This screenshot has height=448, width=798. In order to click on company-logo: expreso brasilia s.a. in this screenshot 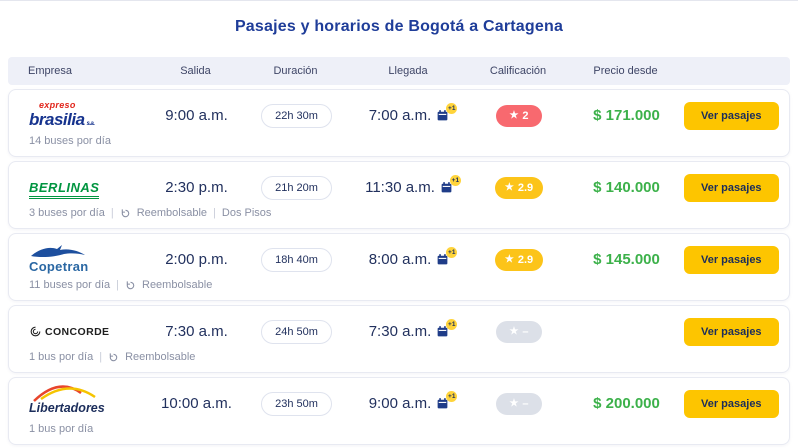, I will do `click(62, 114)`.